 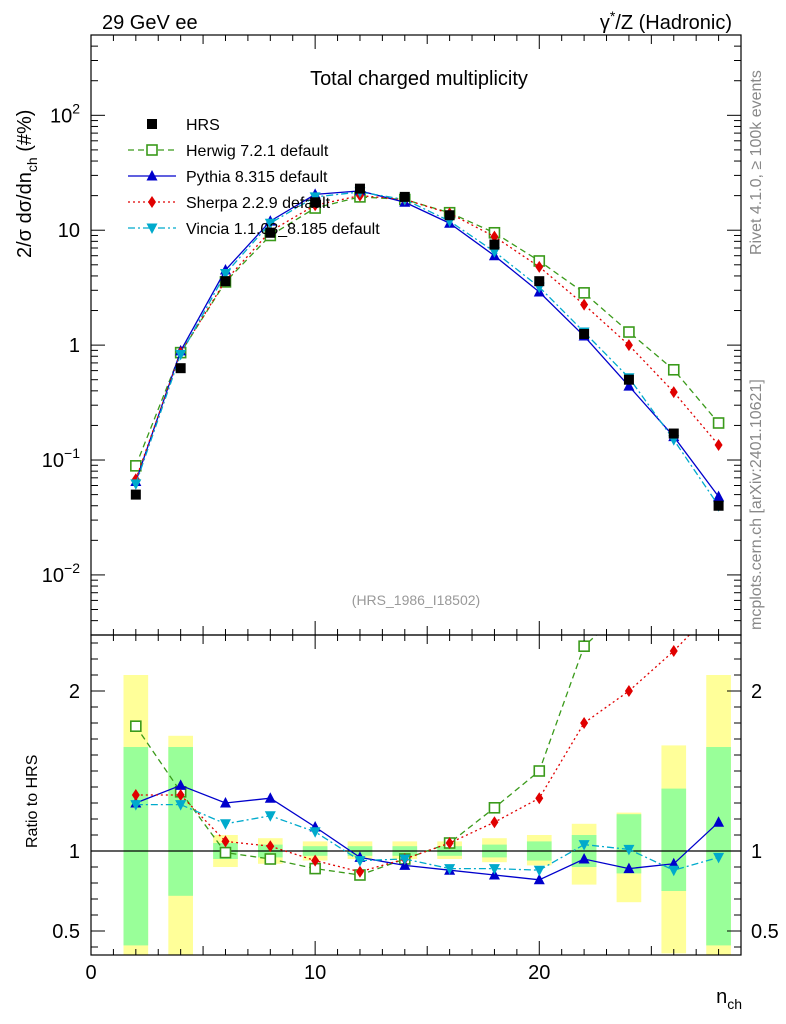 What do you see at coordinates (283, 229) in the screenshot?
I see `legend-label-vincia: Vincia 1.1.03_8.185 default` at bounding box center [283, 229].